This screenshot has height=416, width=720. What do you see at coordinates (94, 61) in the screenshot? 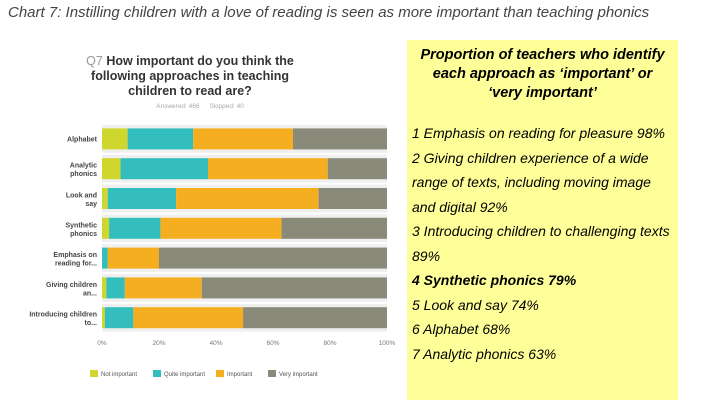
I see `question-number: Q7` at bounding box center [94, 61].